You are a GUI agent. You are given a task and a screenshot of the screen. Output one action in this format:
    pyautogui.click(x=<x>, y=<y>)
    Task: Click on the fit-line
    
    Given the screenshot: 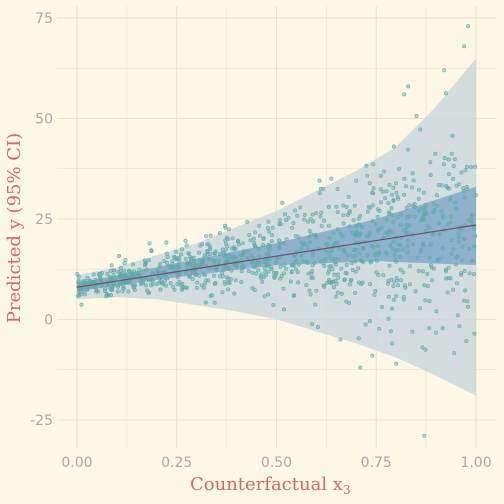 What is the action you would take?
    pyautogui.click(x=276, y=256)
    